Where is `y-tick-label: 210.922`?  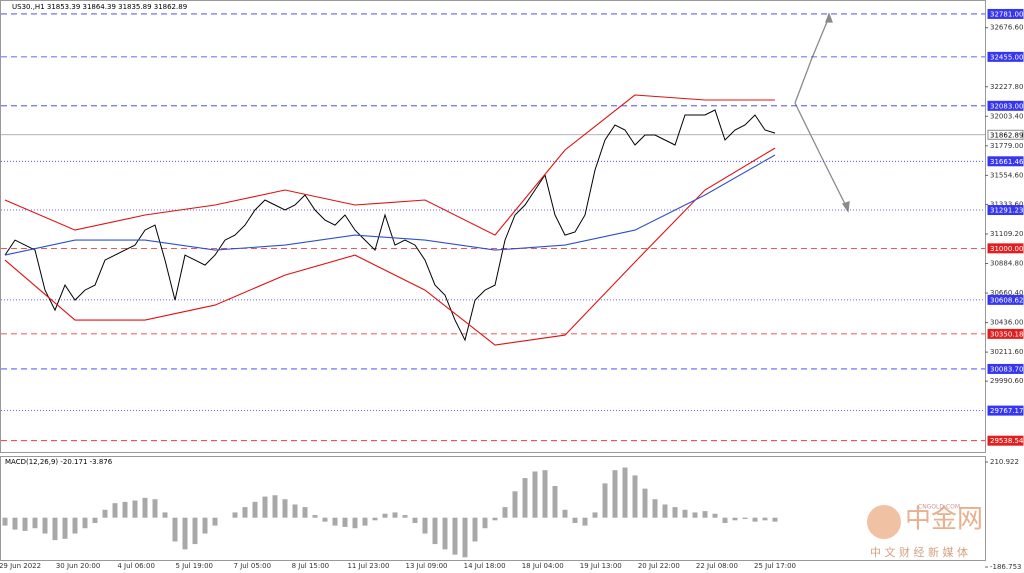
y-tick-label: 210.922 is located at coordinates (1004, 462).